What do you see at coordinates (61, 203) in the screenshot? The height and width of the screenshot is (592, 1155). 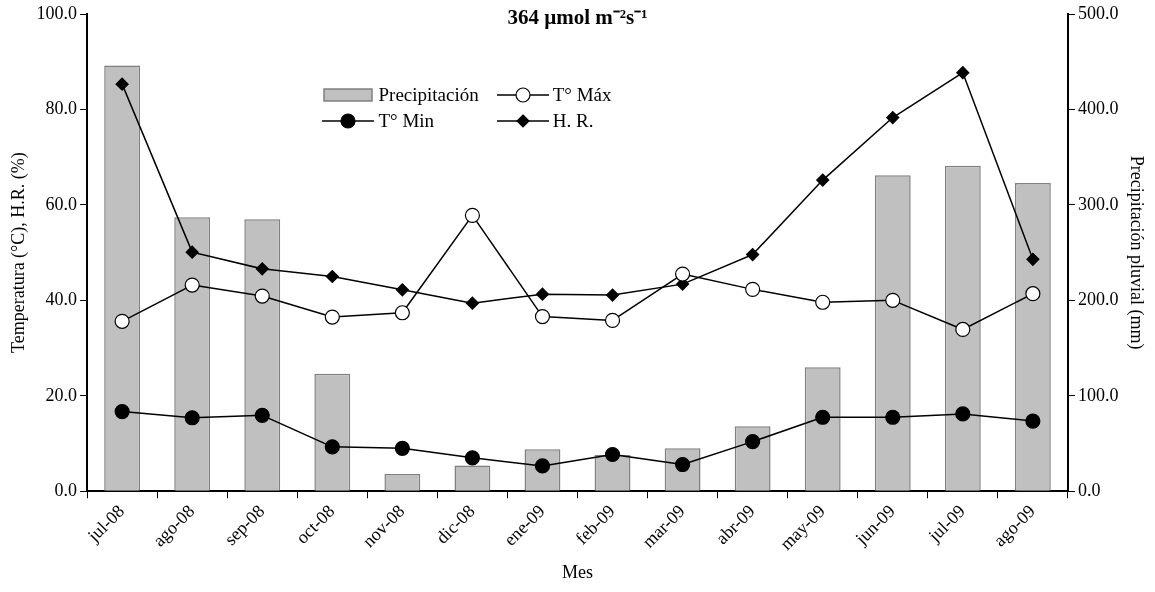 I see `y-tick-label: 60.0` at bounding box center [61, 203].